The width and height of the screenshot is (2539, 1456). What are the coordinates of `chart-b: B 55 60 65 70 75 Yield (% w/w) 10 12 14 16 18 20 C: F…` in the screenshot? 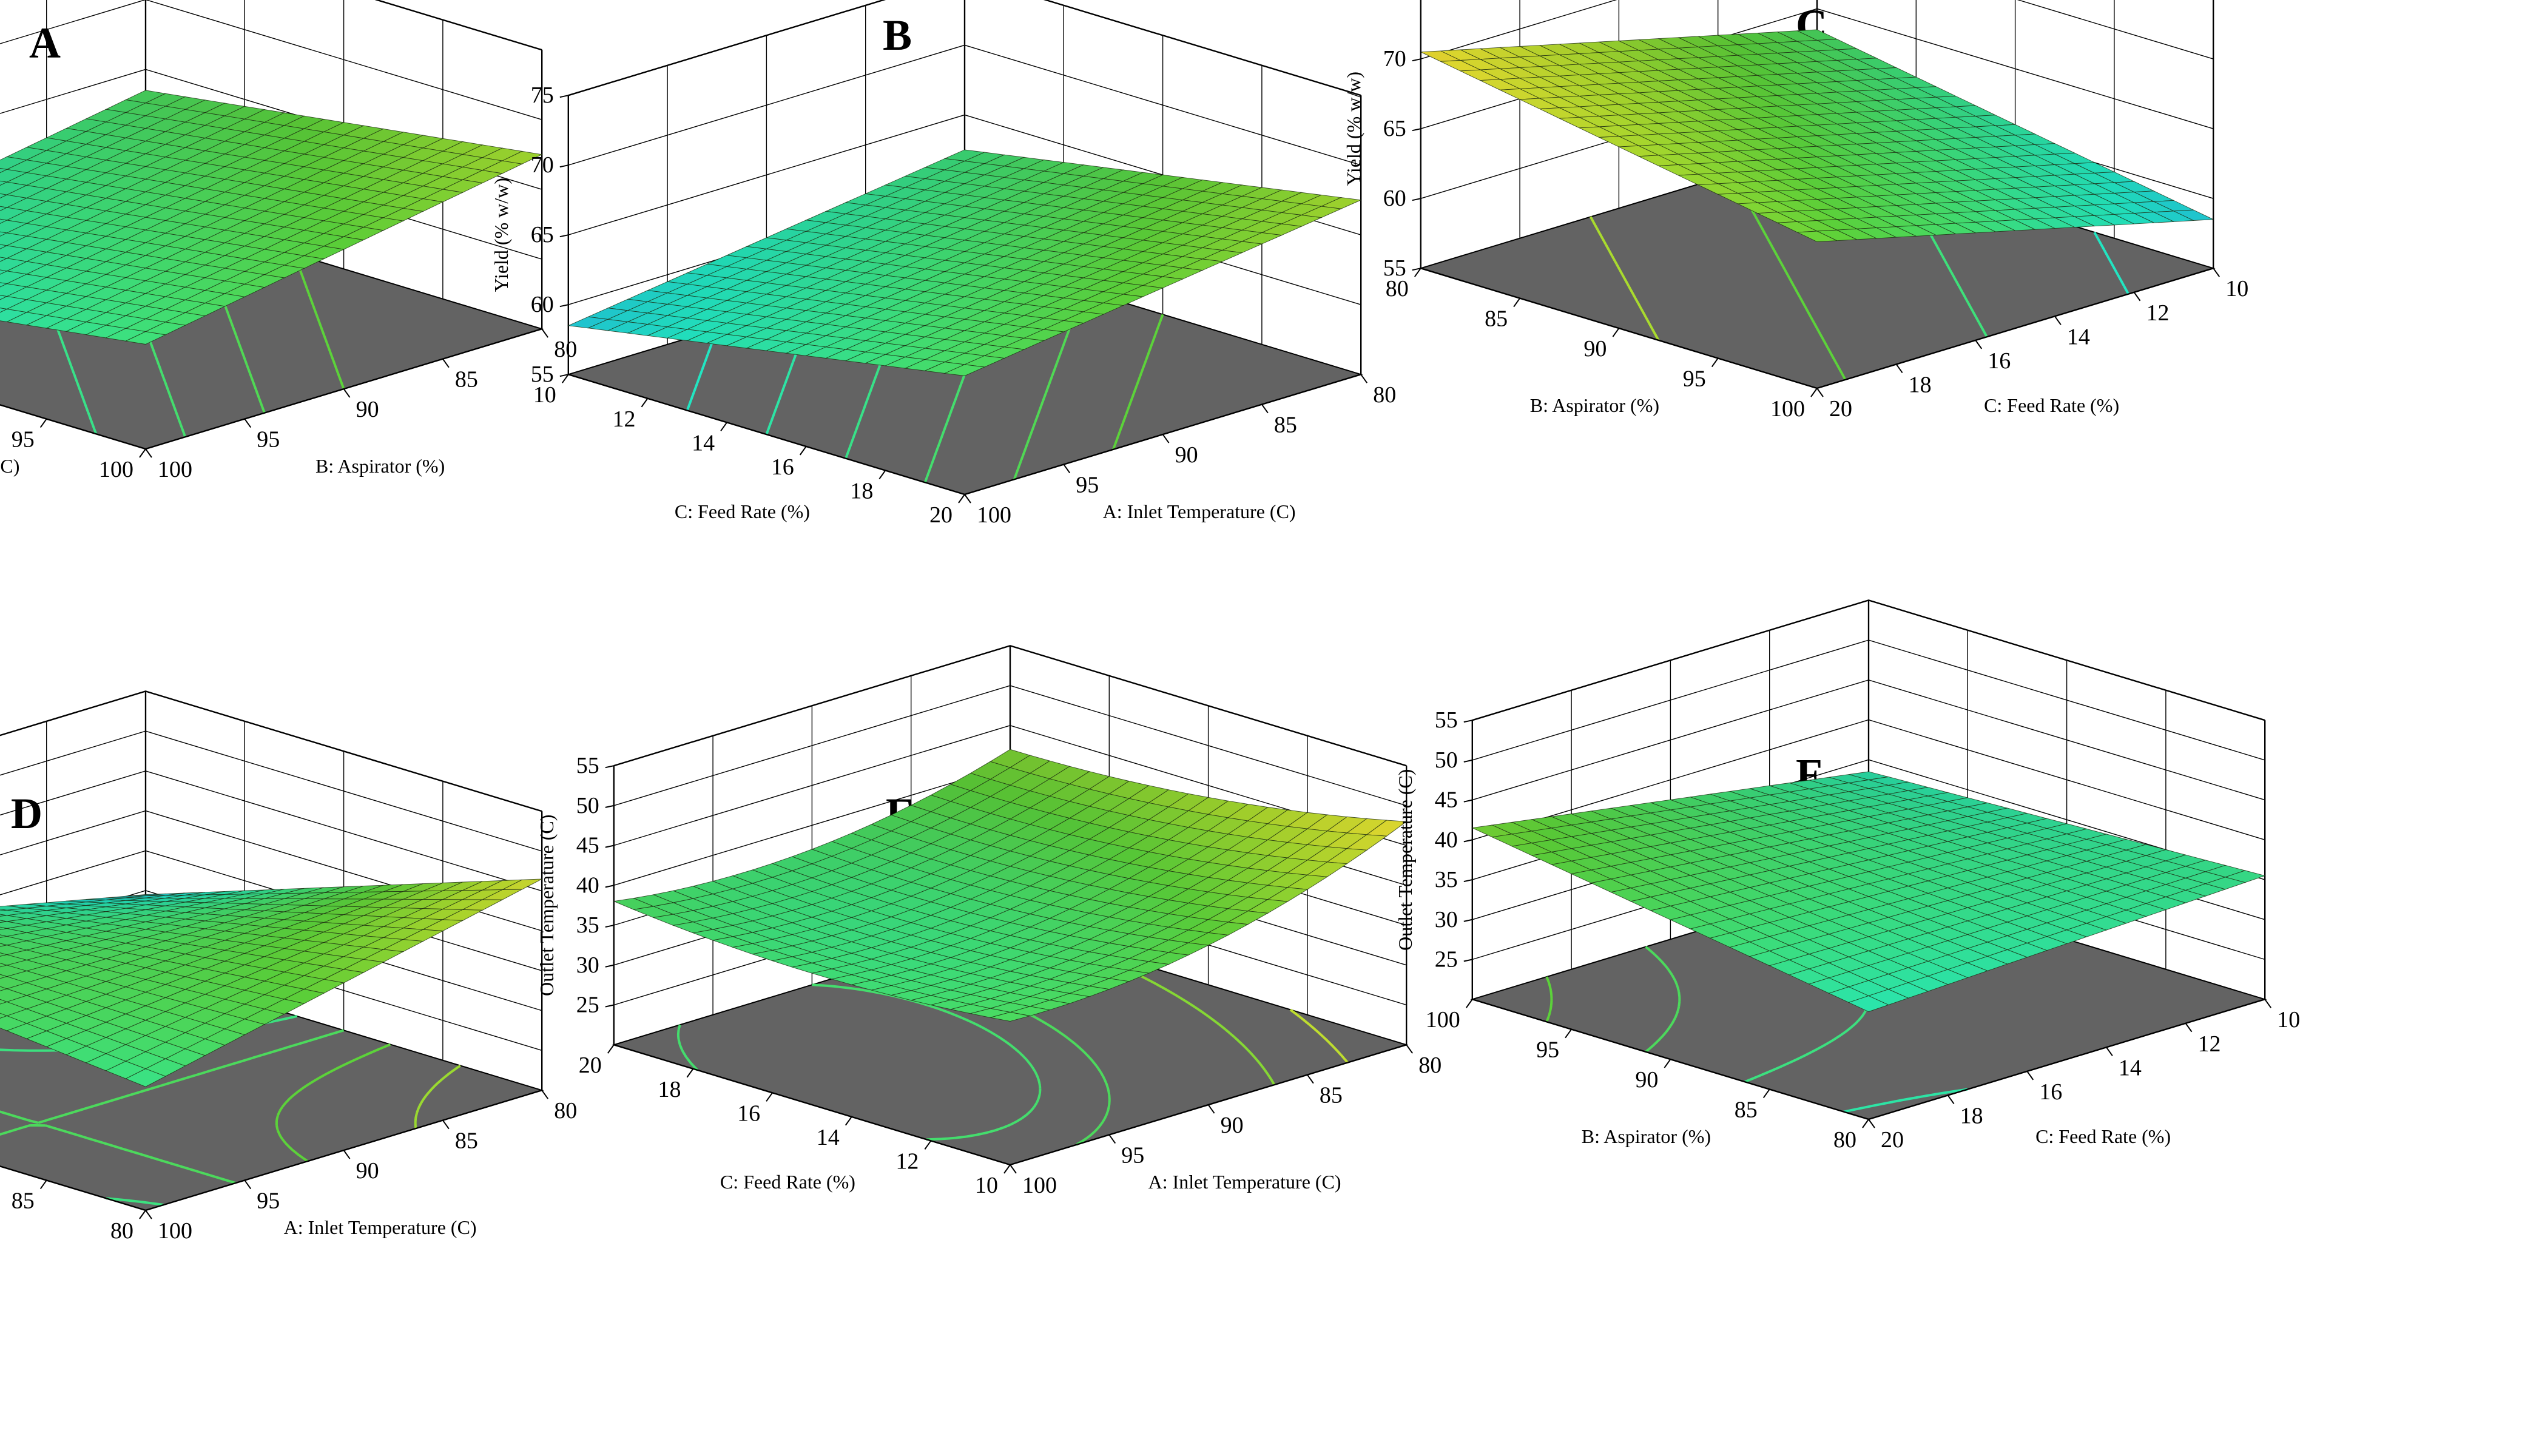 It's located at (943, 264).